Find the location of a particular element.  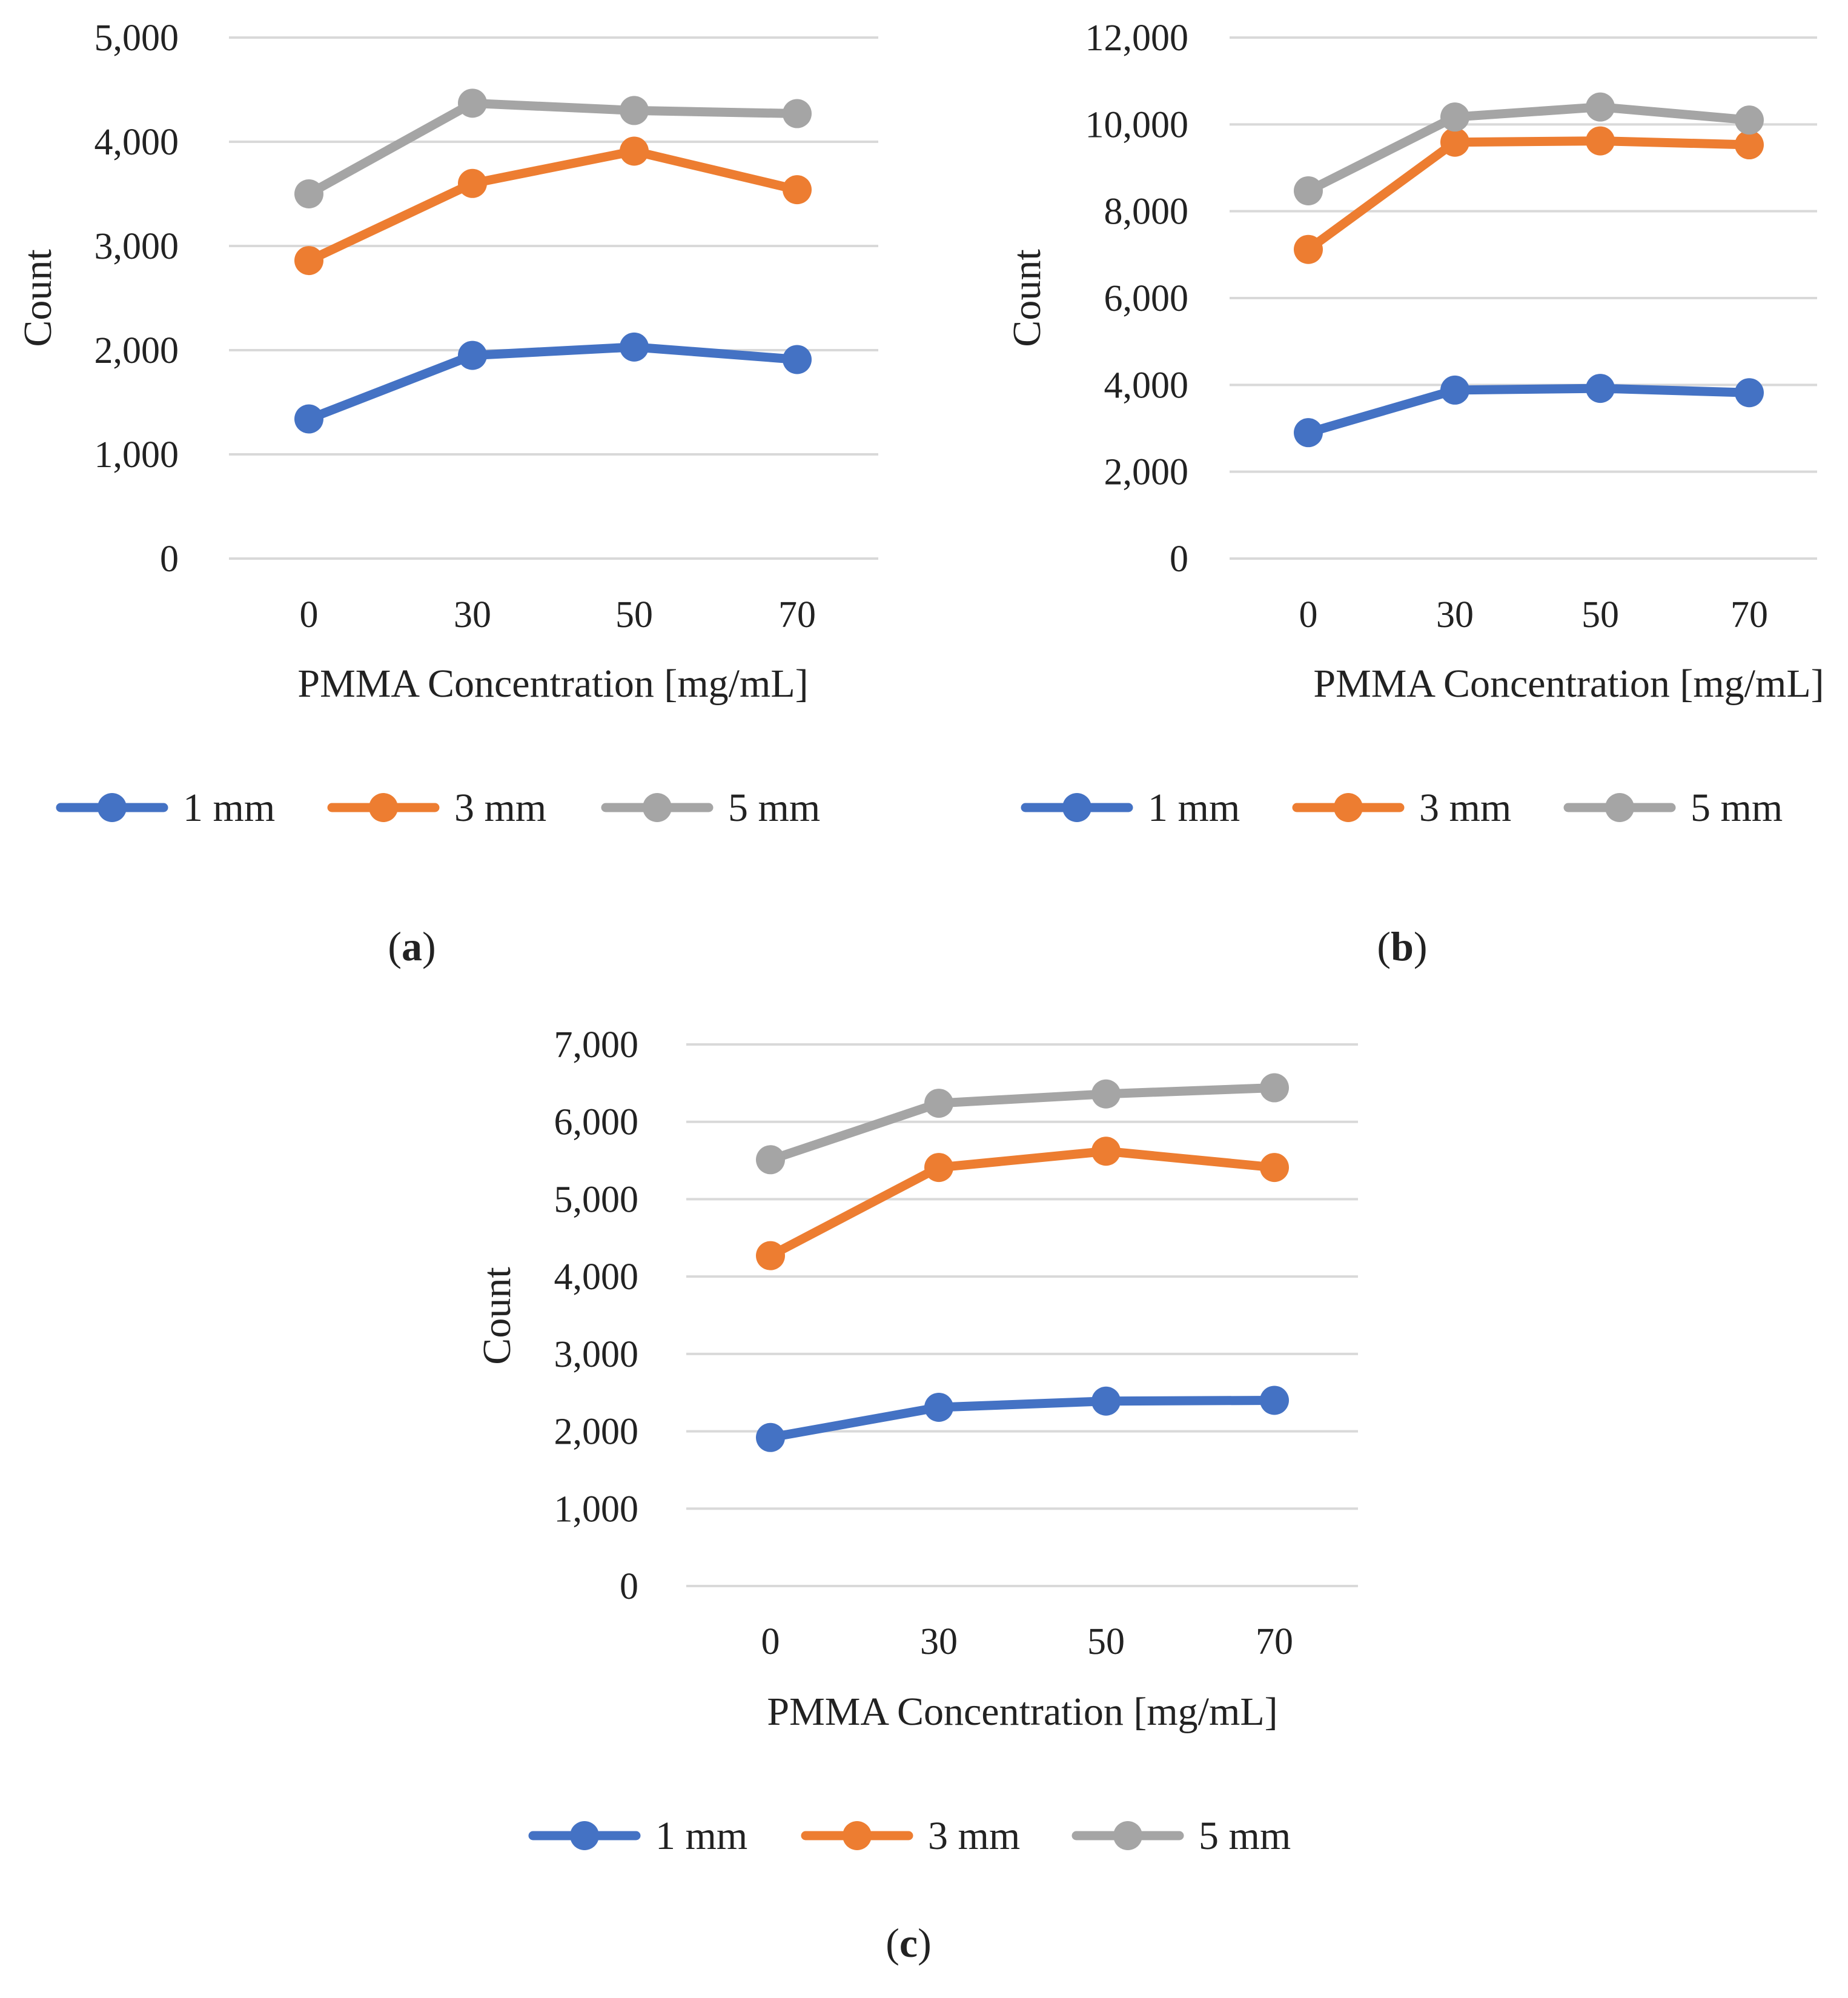

y-tick-label: 6,000 is located at coordinates (1146, 298).